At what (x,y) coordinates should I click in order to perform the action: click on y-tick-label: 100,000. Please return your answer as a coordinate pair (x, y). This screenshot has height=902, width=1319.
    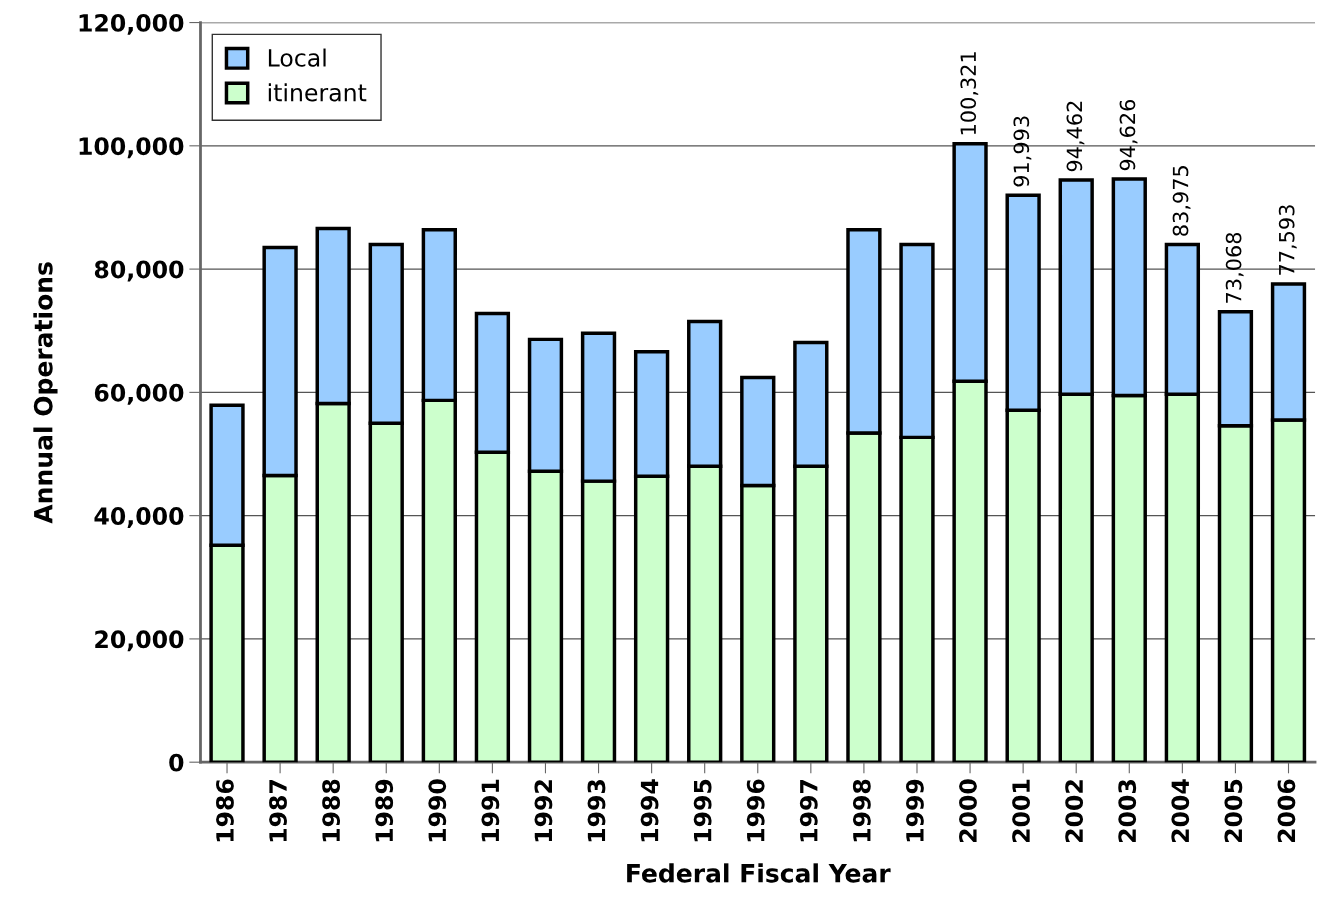
    Looking at the image, I should click on (131, 148).